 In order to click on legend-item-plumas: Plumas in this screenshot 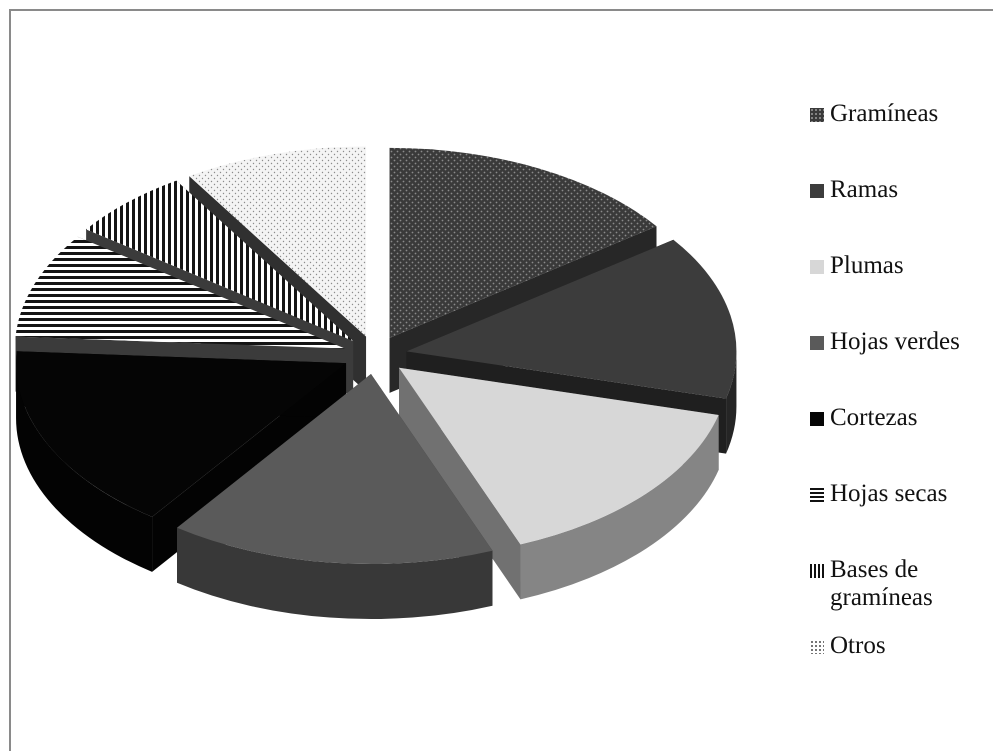, I will do `click(900, 266)`.